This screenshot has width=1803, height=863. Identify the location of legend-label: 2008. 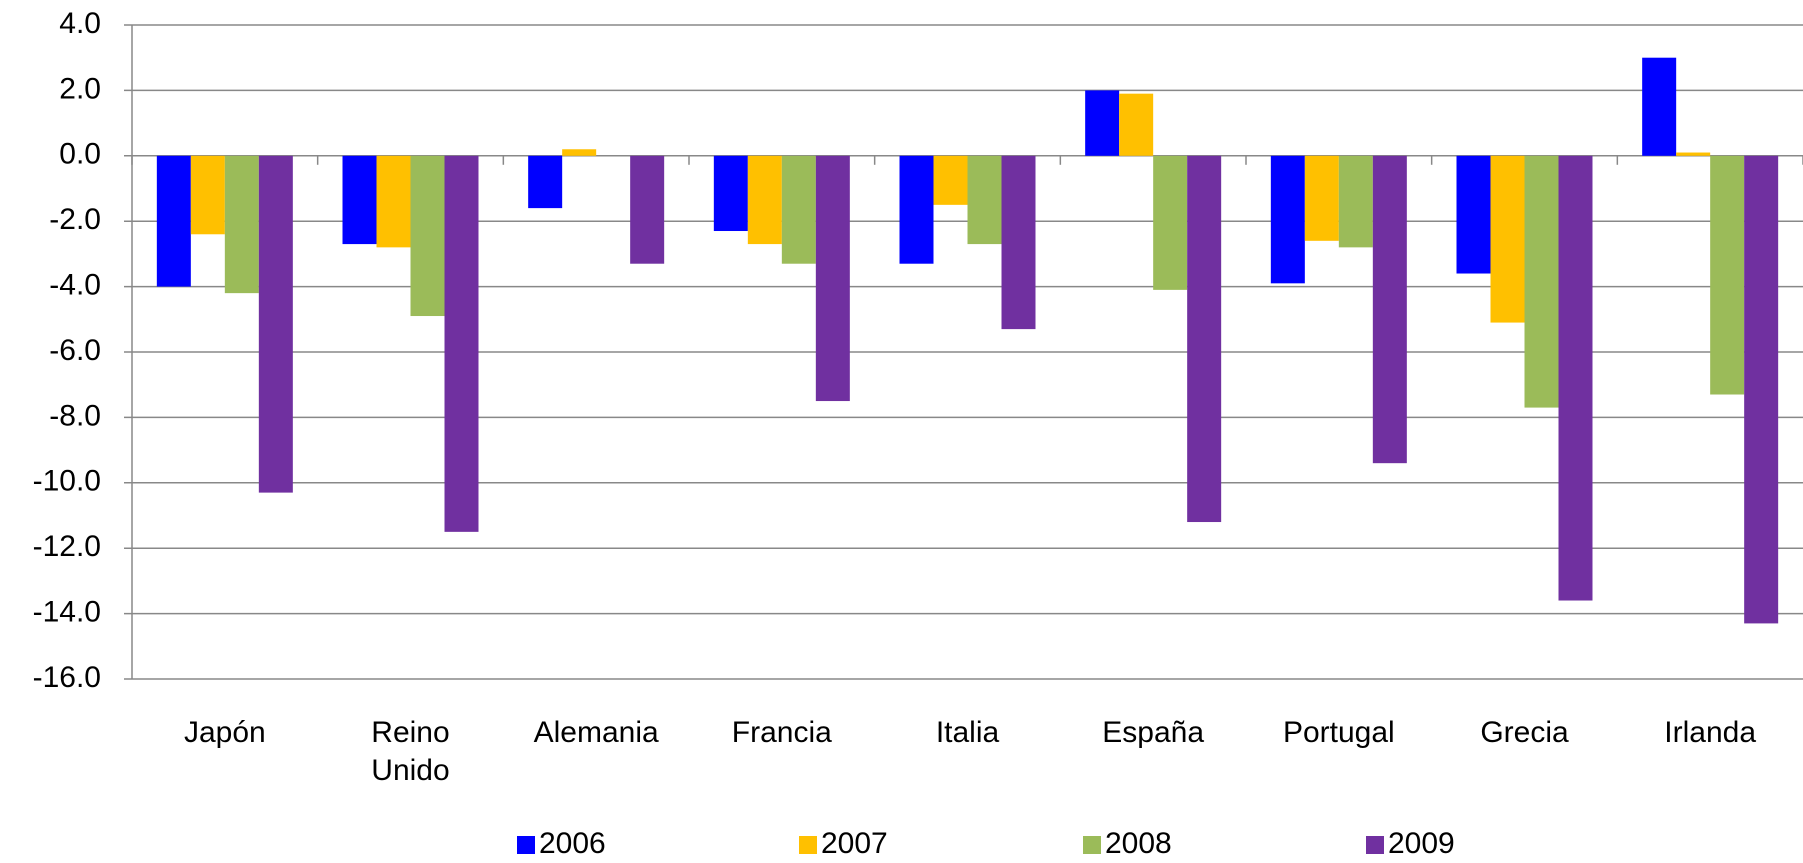
(1138, 843).